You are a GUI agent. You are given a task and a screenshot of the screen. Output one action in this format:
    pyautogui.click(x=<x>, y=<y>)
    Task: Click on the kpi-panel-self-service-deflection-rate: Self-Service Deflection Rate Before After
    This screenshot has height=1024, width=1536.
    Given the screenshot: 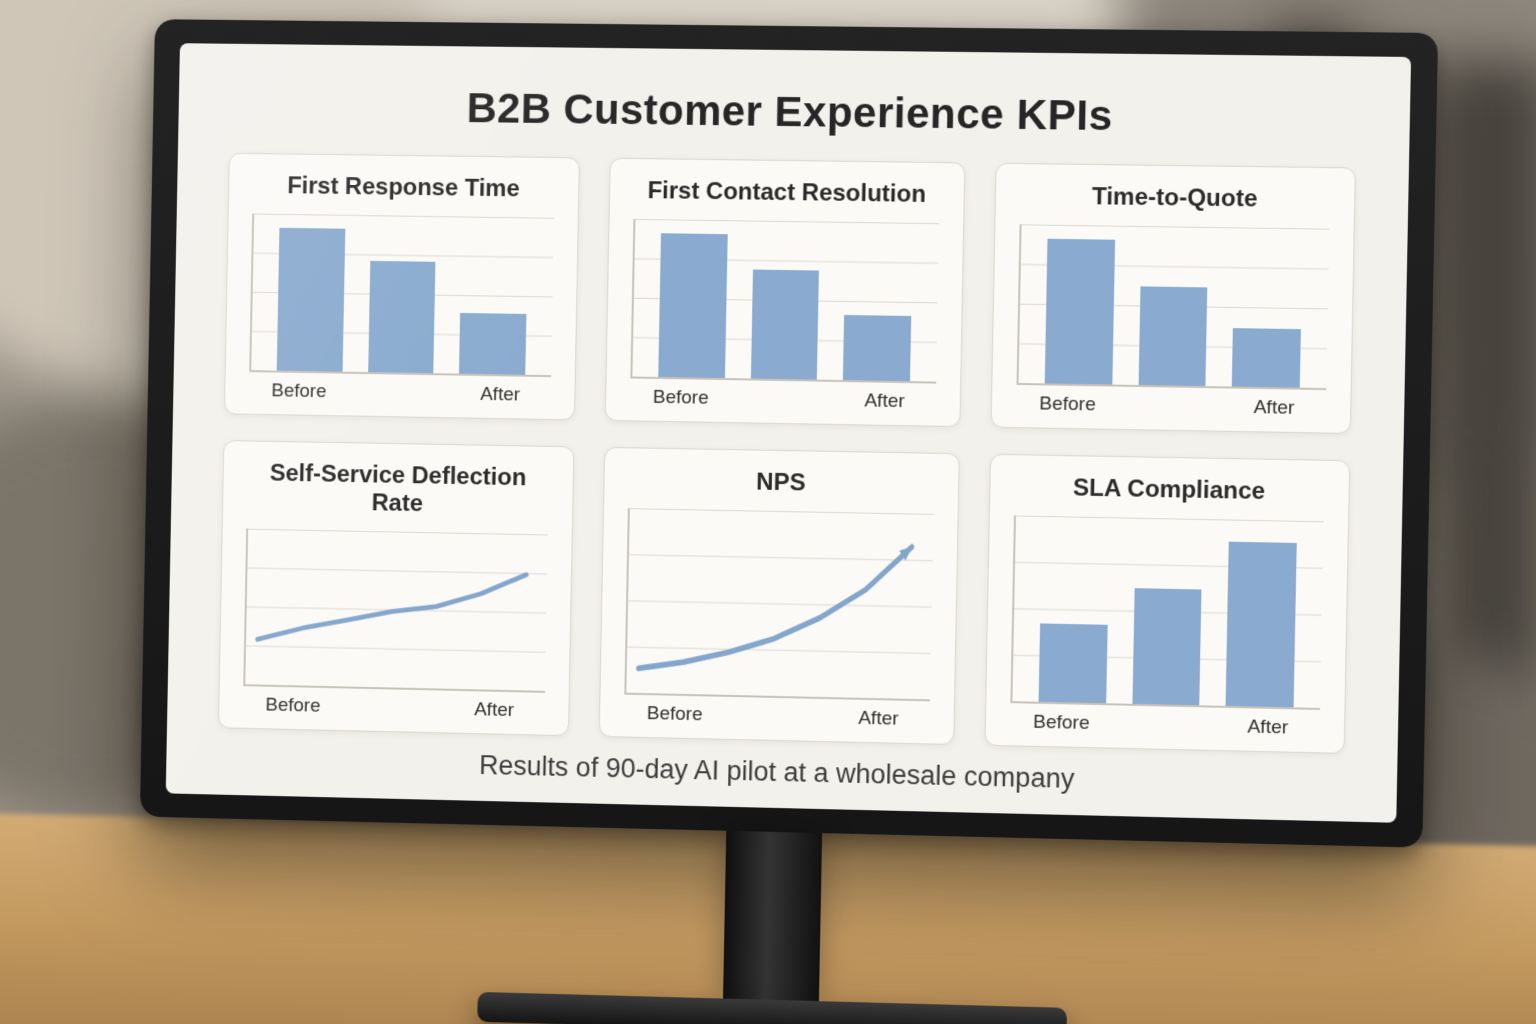 What is the action you would take?
    pyautogui.click(x=396, y=588)
    